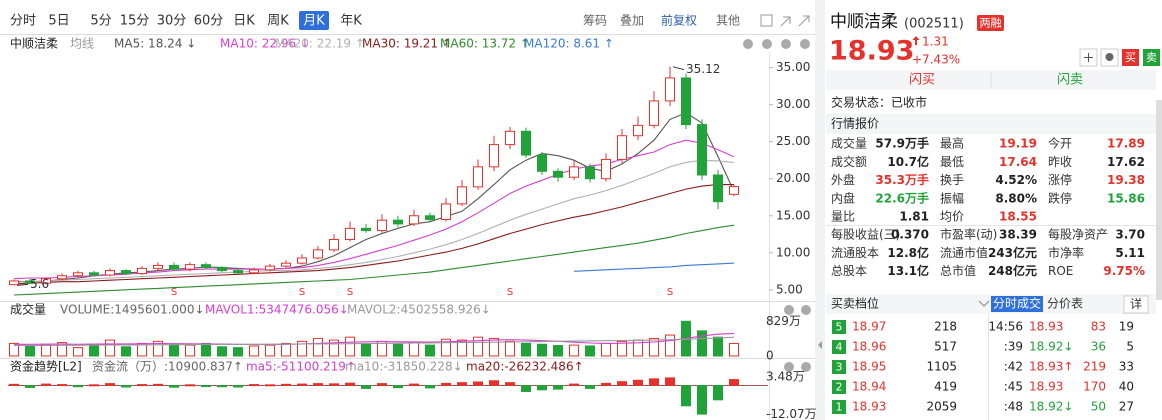 The width and height of the screenshot is (1162, 420). What do you see at coordinates (991, 124) in the screenshot?
I see `section-header` at bounding box center [991, 124].